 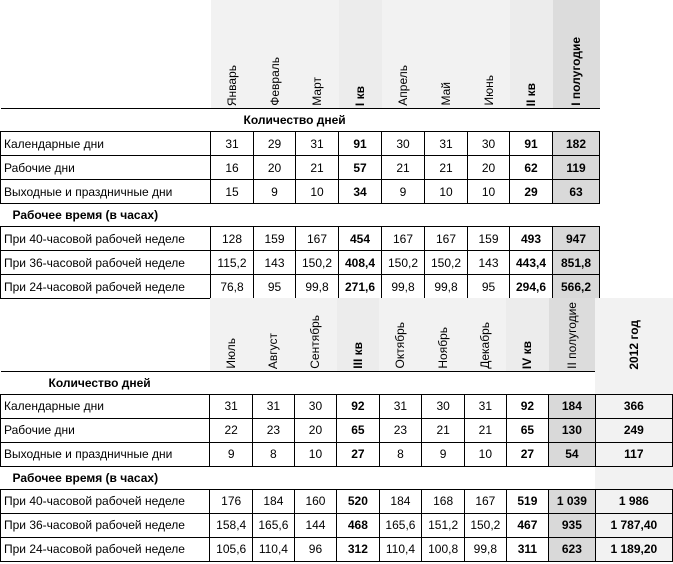 What do you see at coordinates (358, 335) in the screenshot?
I see `quarter-header: III кв` at bounding box center [358, 335].